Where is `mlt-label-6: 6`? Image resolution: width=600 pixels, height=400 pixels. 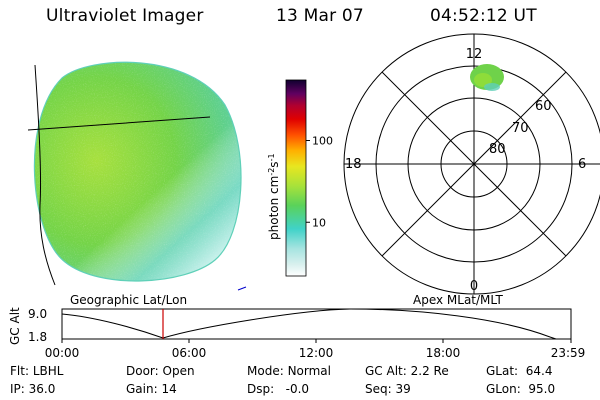
mlt-label-6: 6 is located at coordinates (582, 164).